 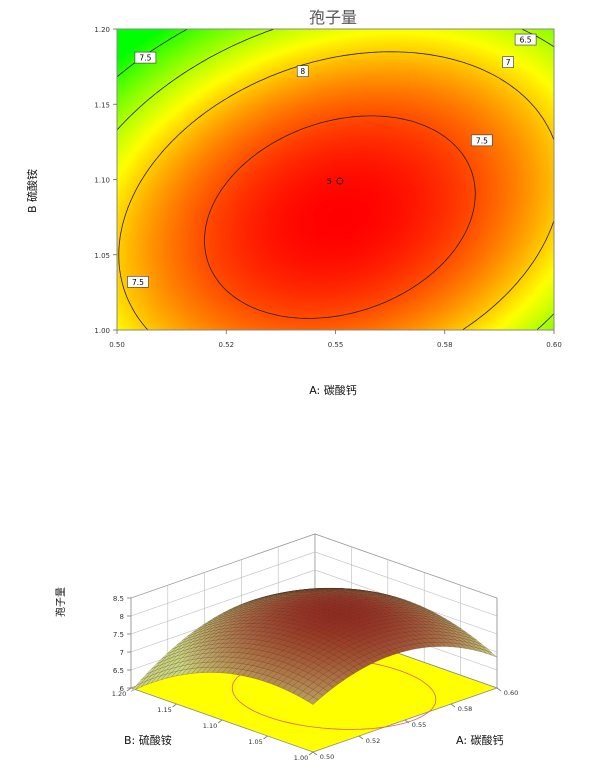 I want to click on surface-z-tick-label: 7.5, so click(x=118, y=635).